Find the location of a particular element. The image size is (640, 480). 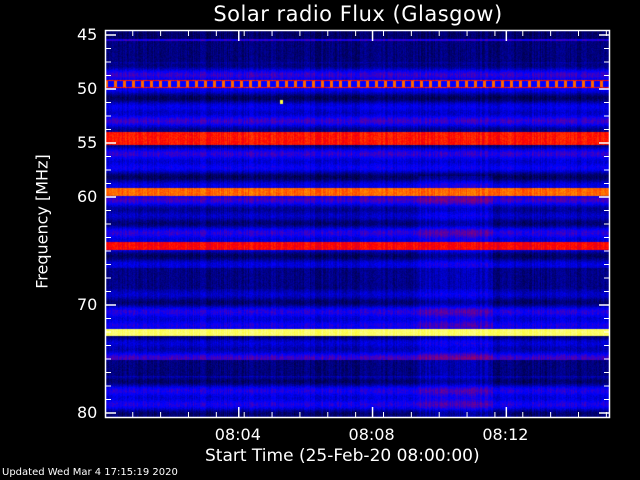

y-tick-label: 45 is located at coordinates (87, 34).